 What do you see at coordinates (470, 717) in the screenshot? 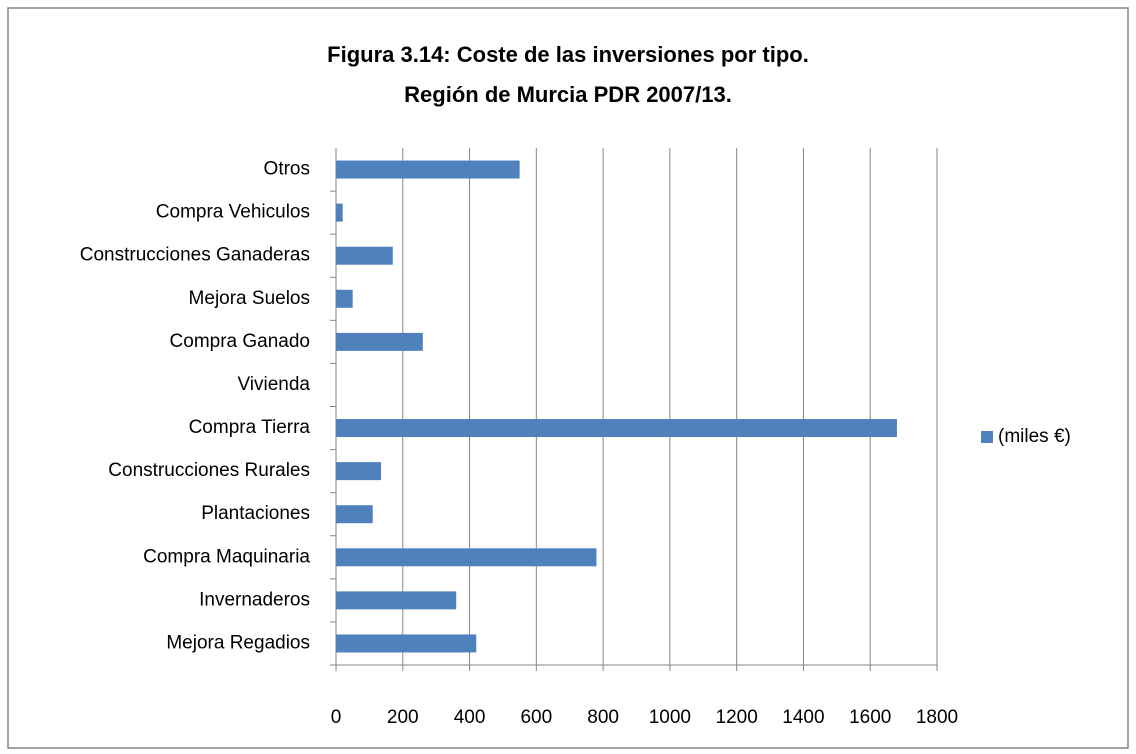
I see `x-tick-label: 400` at bounding box center [470, 717].